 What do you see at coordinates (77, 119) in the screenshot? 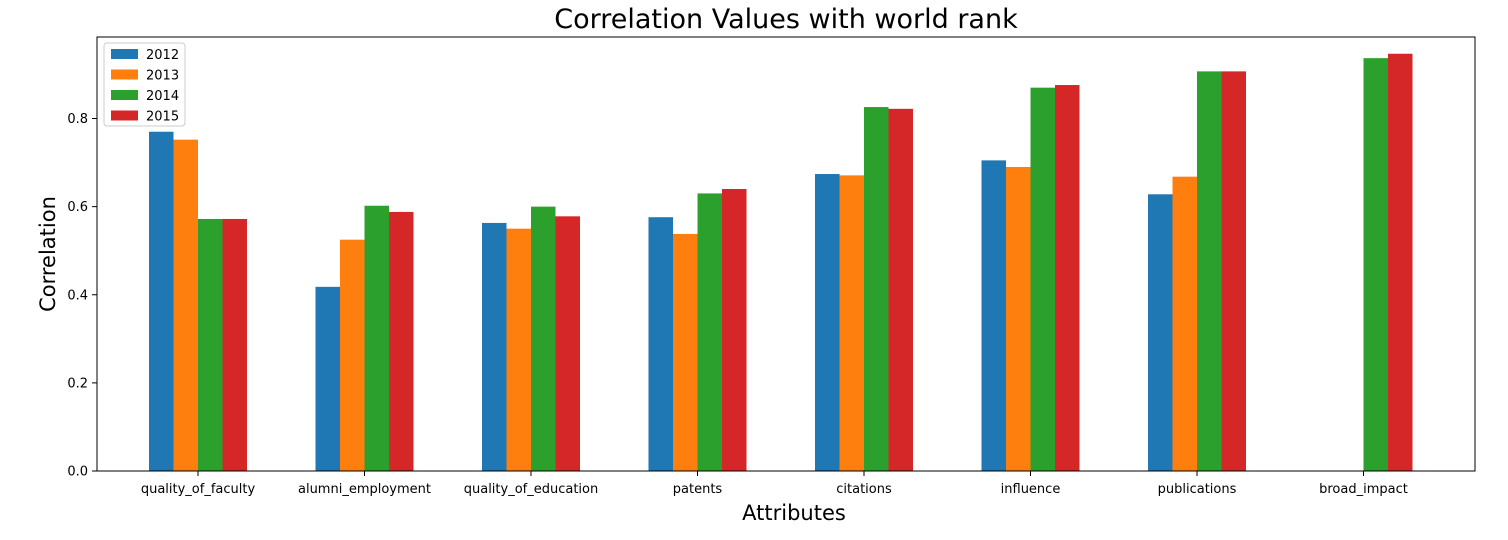
I see `y-tick-label: 0.8` at bounding box center [77, 119].